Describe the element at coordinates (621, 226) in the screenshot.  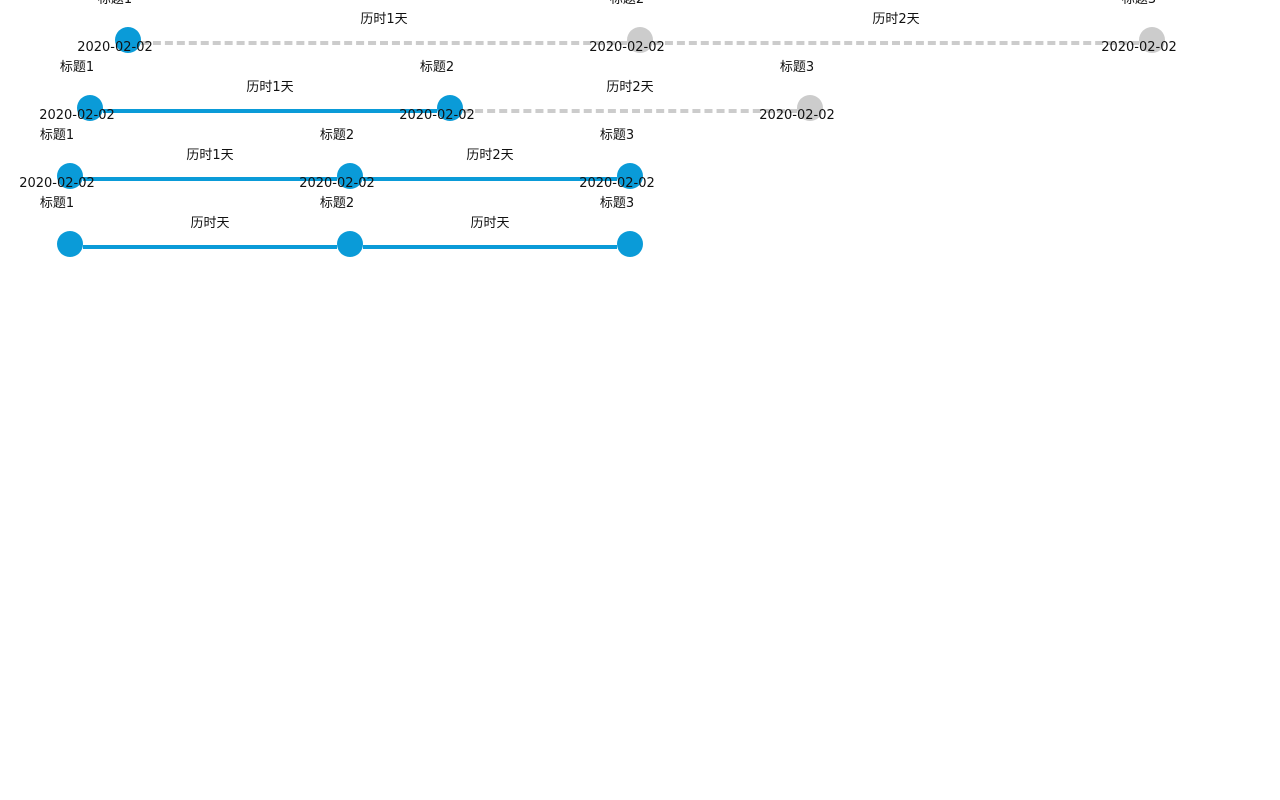
I see `step-node: 标题3` at that location.